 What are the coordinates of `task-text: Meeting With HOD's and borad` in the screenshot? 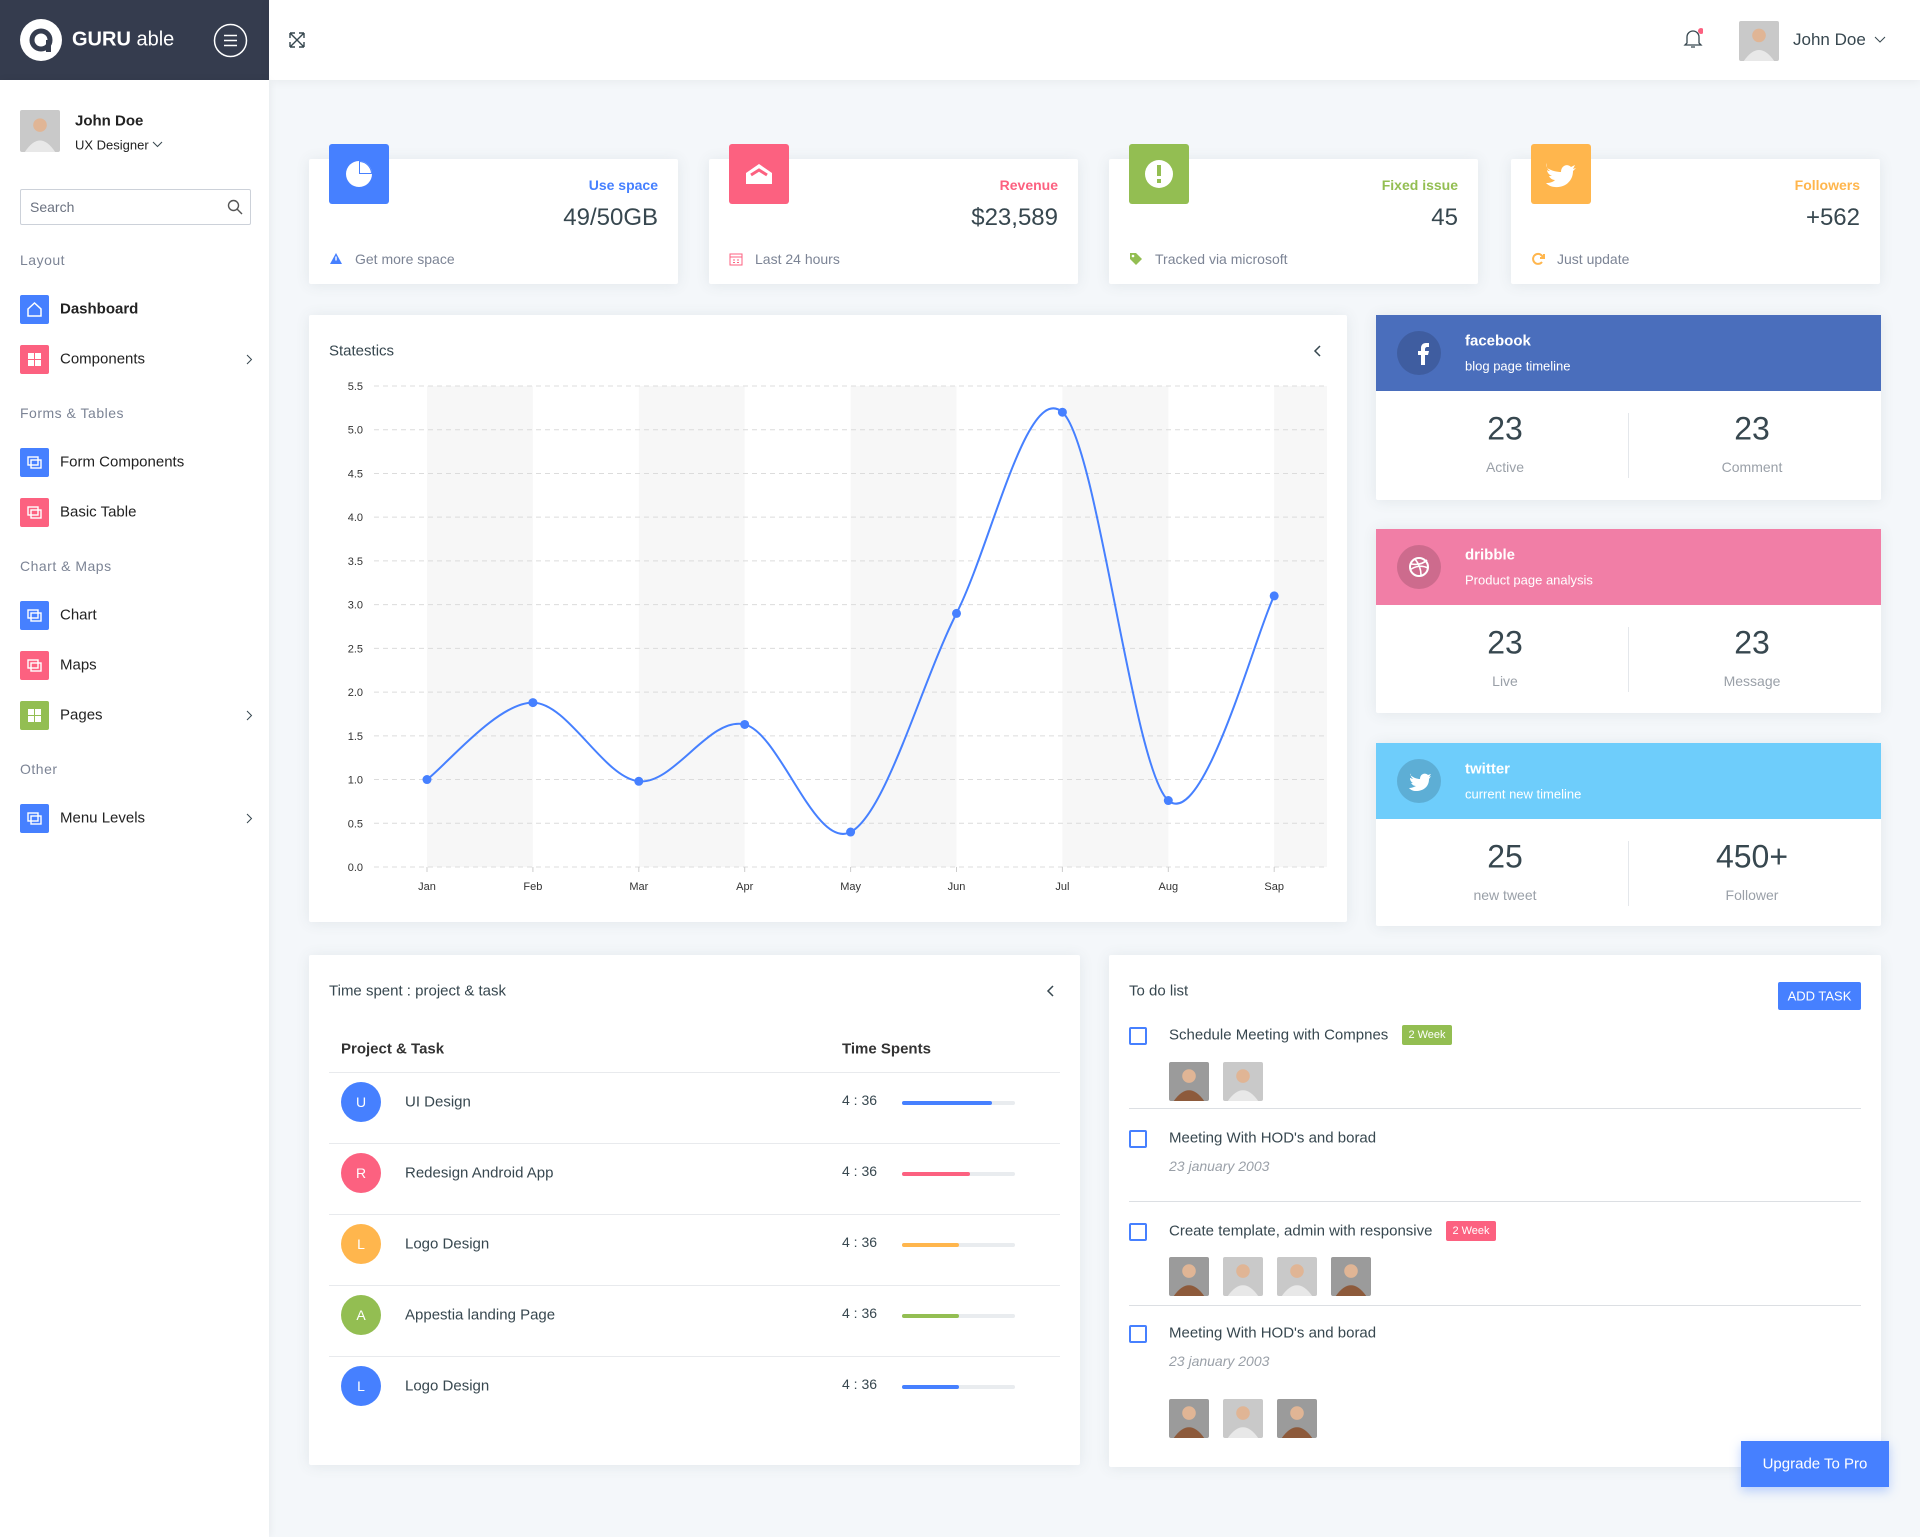 It's located at (1273, 1333).